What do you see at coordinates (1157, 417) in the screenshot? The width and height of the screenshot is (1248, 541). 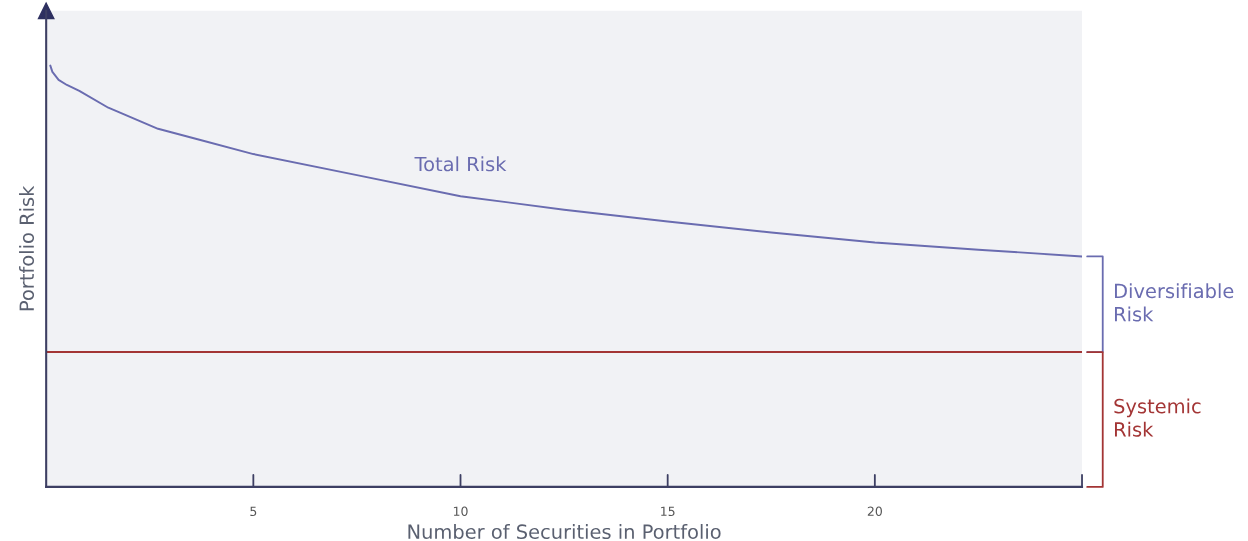 I see `text: Systemic Risk` at bounding box center [1157, 417].